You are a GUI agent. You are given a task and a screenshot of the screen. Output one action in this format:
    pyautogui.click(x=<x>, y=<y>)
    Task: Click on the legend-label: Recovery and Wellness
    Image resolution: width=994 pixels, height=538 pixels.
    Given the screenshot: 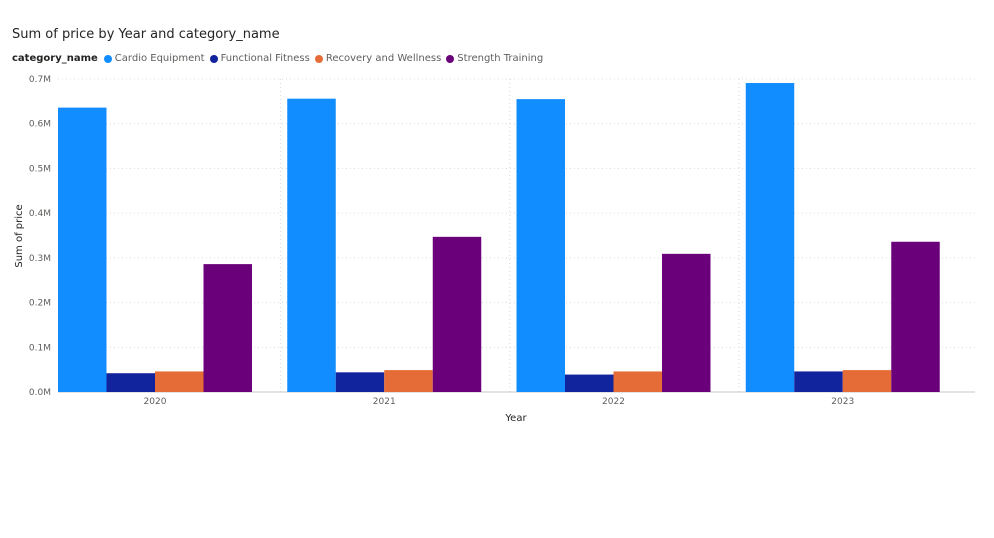 What is the action you would take?
    pyautogui.click(x=383, y=58)
    